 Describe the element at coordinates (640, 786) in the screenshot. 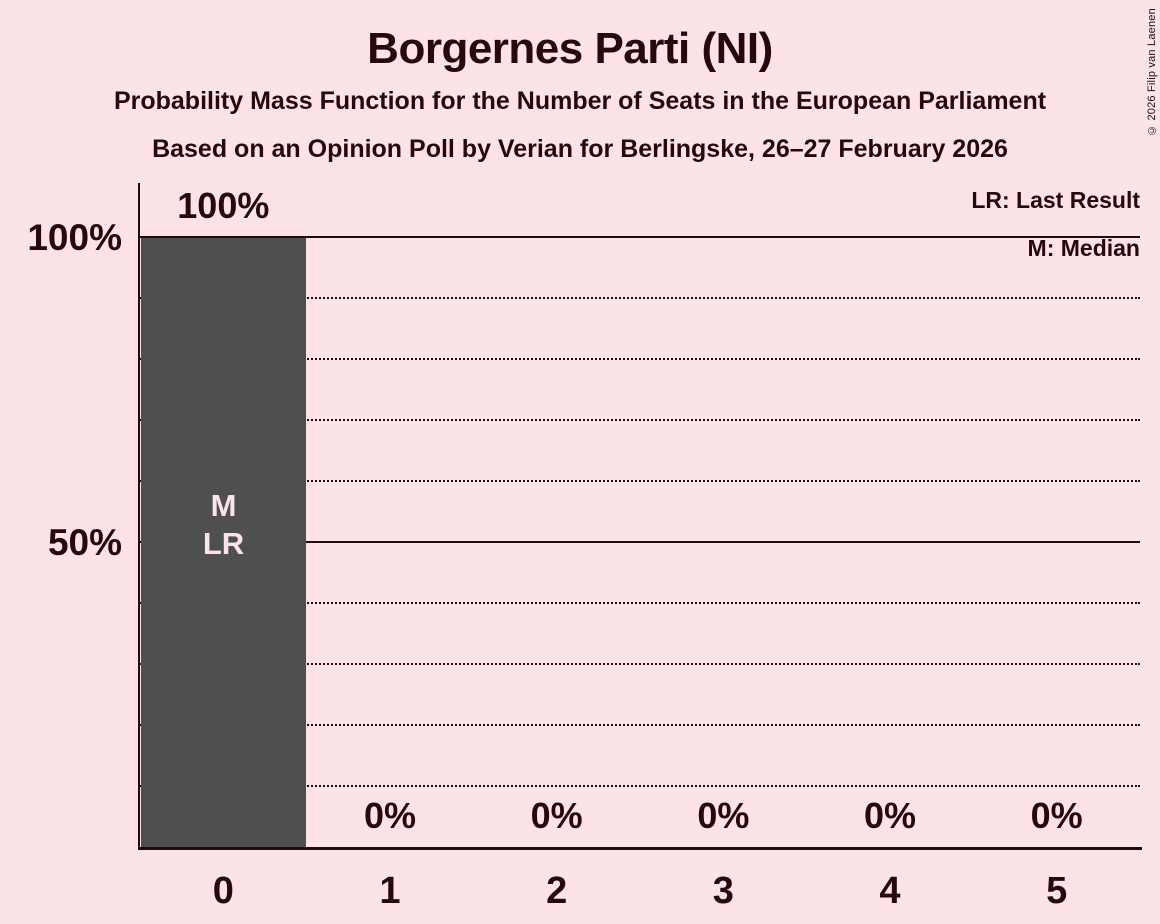

I see `gridline-10pct` at that location.